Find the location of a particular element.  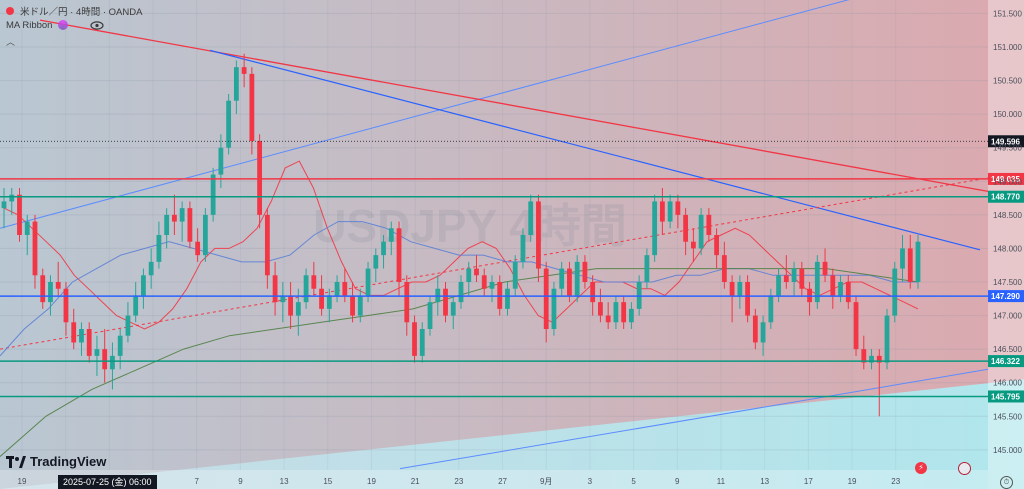

level-price-label: 147.290 is located at coordinates (1005, 296).